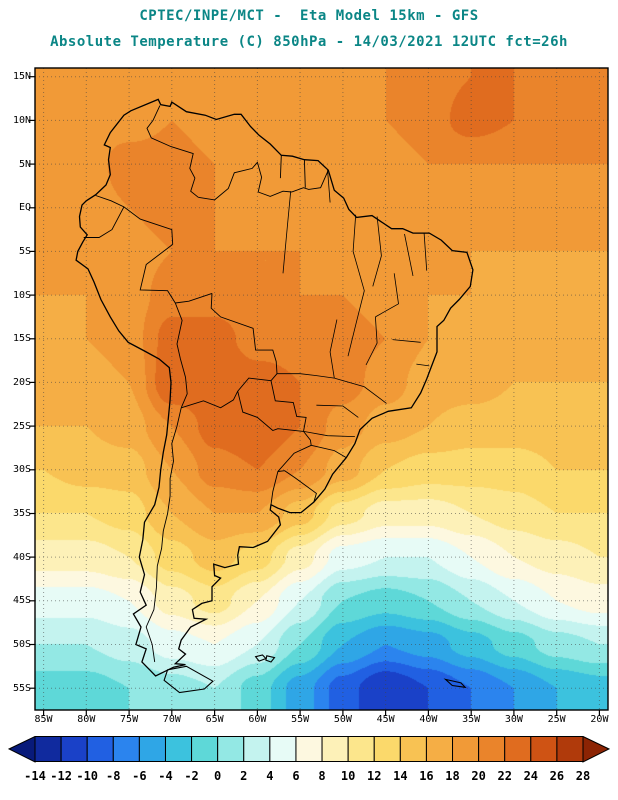 This screenshot has width=618, height=800. I want to click on lat-label-35S: 35S, so click(21, 513).